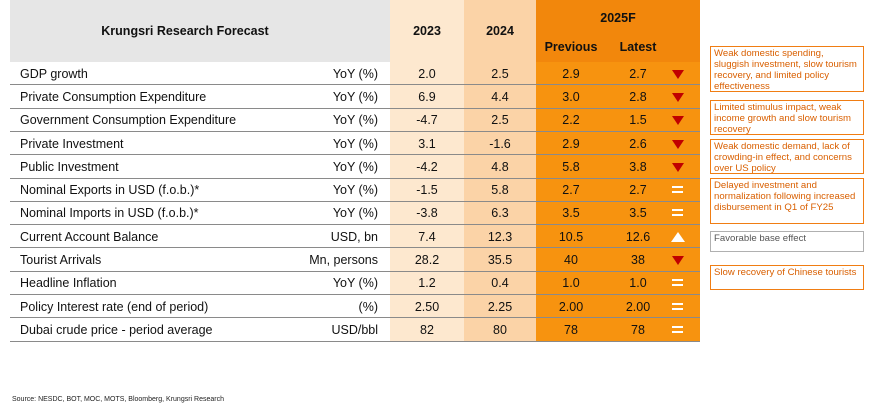 Image resolution: width=870 pixels, height=412 pixels. What do you see at coordinates (109, 213) in the screenshot?
I see `row-label: Nominal Imports in USD (f.o.b.)*` at bounding box center [109, 213].